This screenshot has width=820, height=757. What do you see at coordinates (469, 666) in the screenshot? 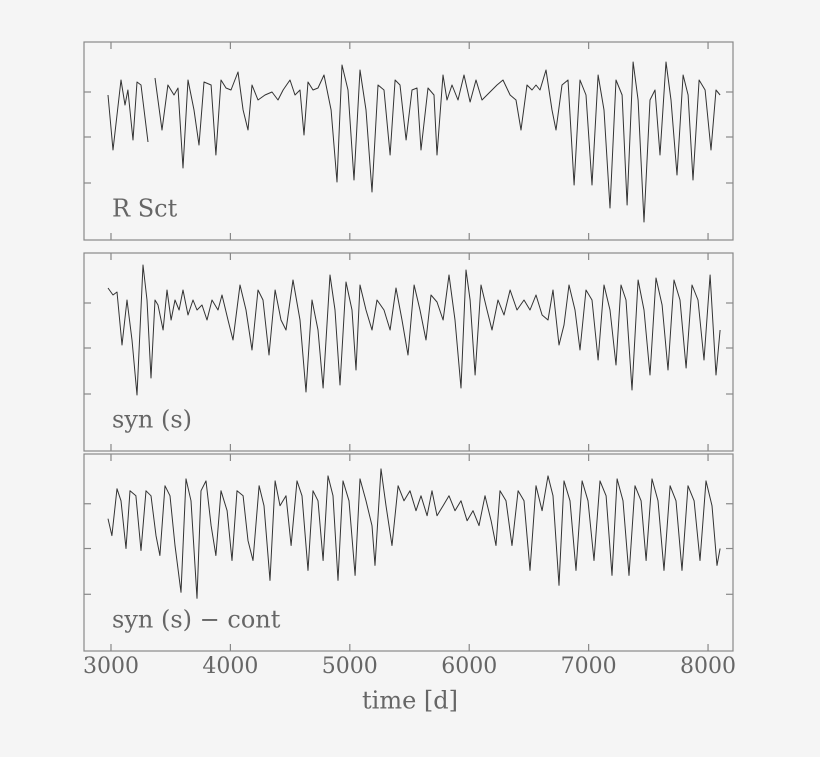
I see `x-tick-label: 6000` at bounding box center [469, 666].